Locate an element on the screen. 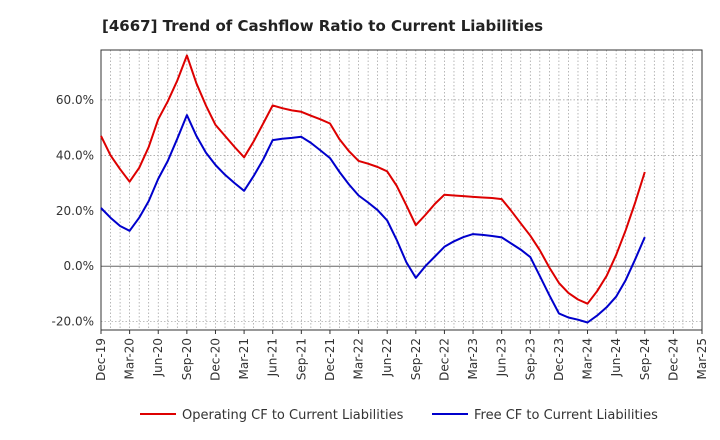 This screenshot has height=440, width=720. legend-label: Operating CF to Current Liabilities is located at coordinates (293, 415).